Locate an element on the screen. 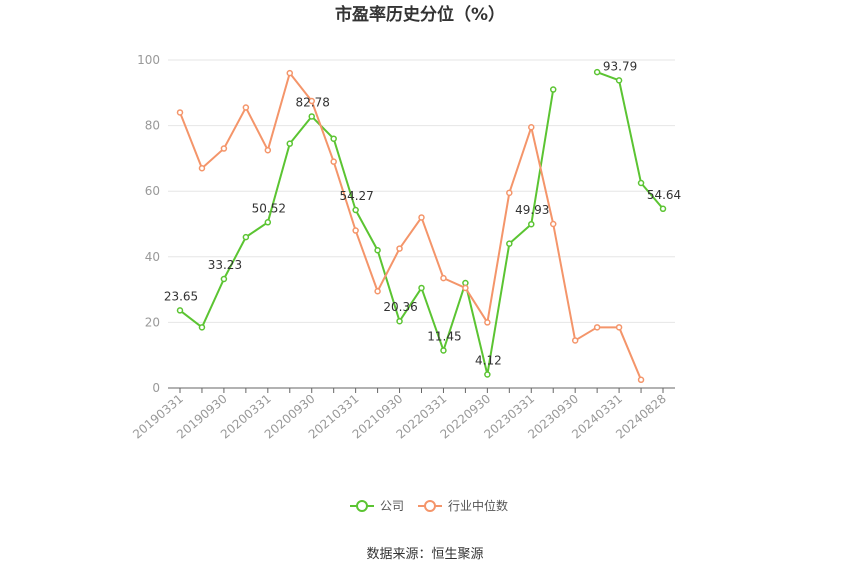  legend-label: 公司 is located at coordinates (392, 506).